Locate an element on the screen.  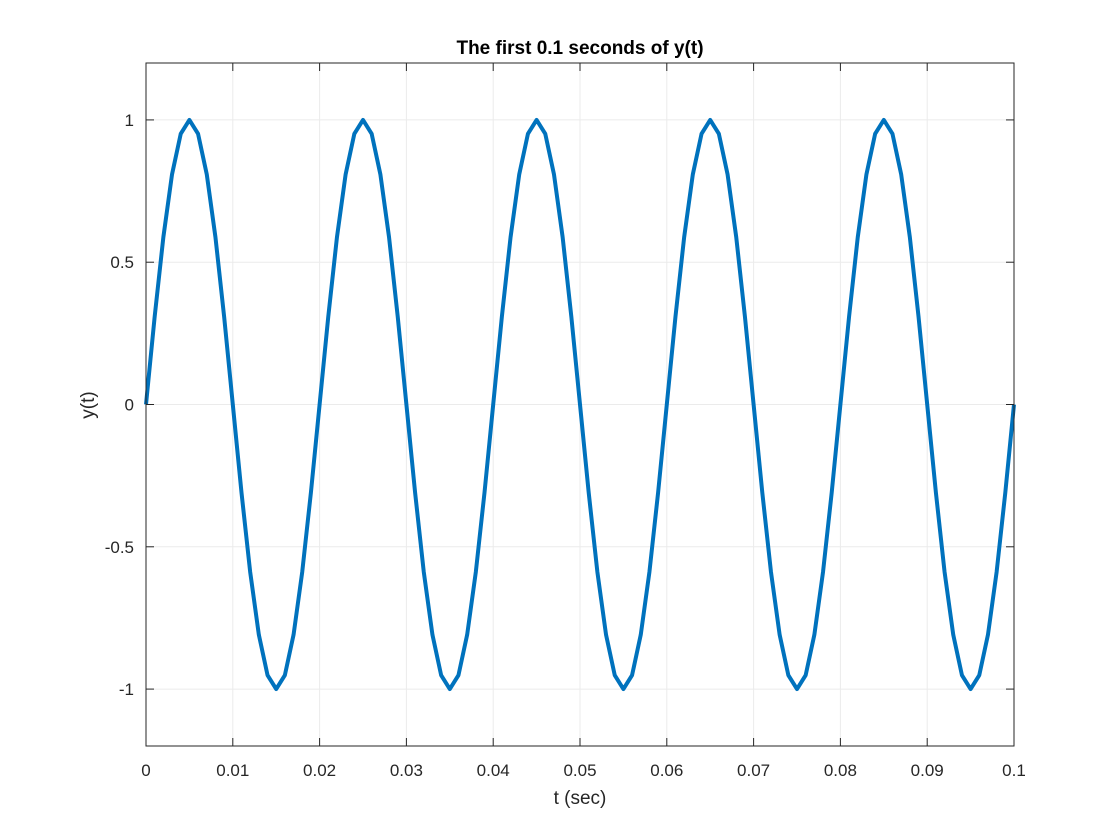
chart-title: The first 0.1 seconds of y(t) is located at coordinates (579, 48).